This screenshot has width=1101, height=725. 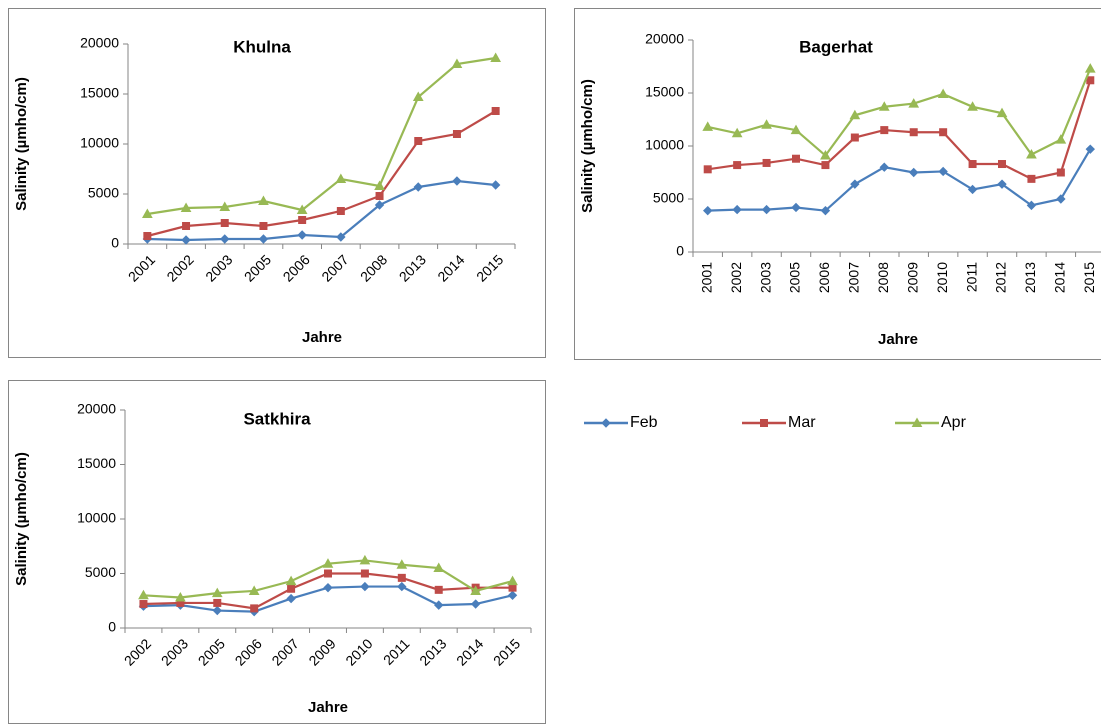 I want to click on legend-label: Mar, so click(x=802, y=422).